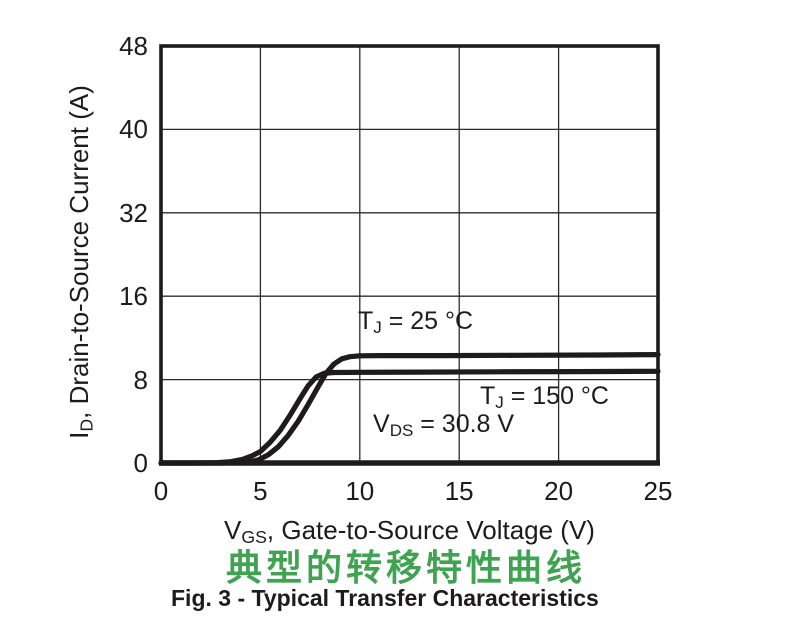 This screenshot has height=635, width=801. Describe the element at coordinates (401, 431) in the screenshot. I see `annotation-subscript: DS` at that location.